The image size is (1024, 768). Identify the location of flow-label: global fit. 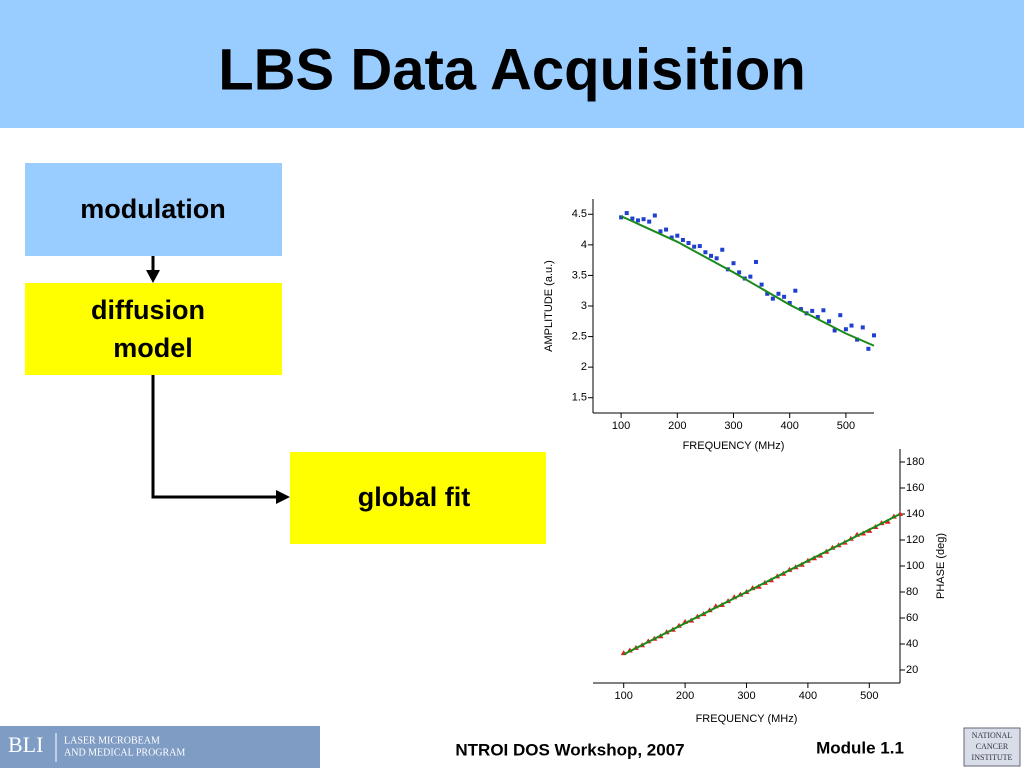
(414, 497).